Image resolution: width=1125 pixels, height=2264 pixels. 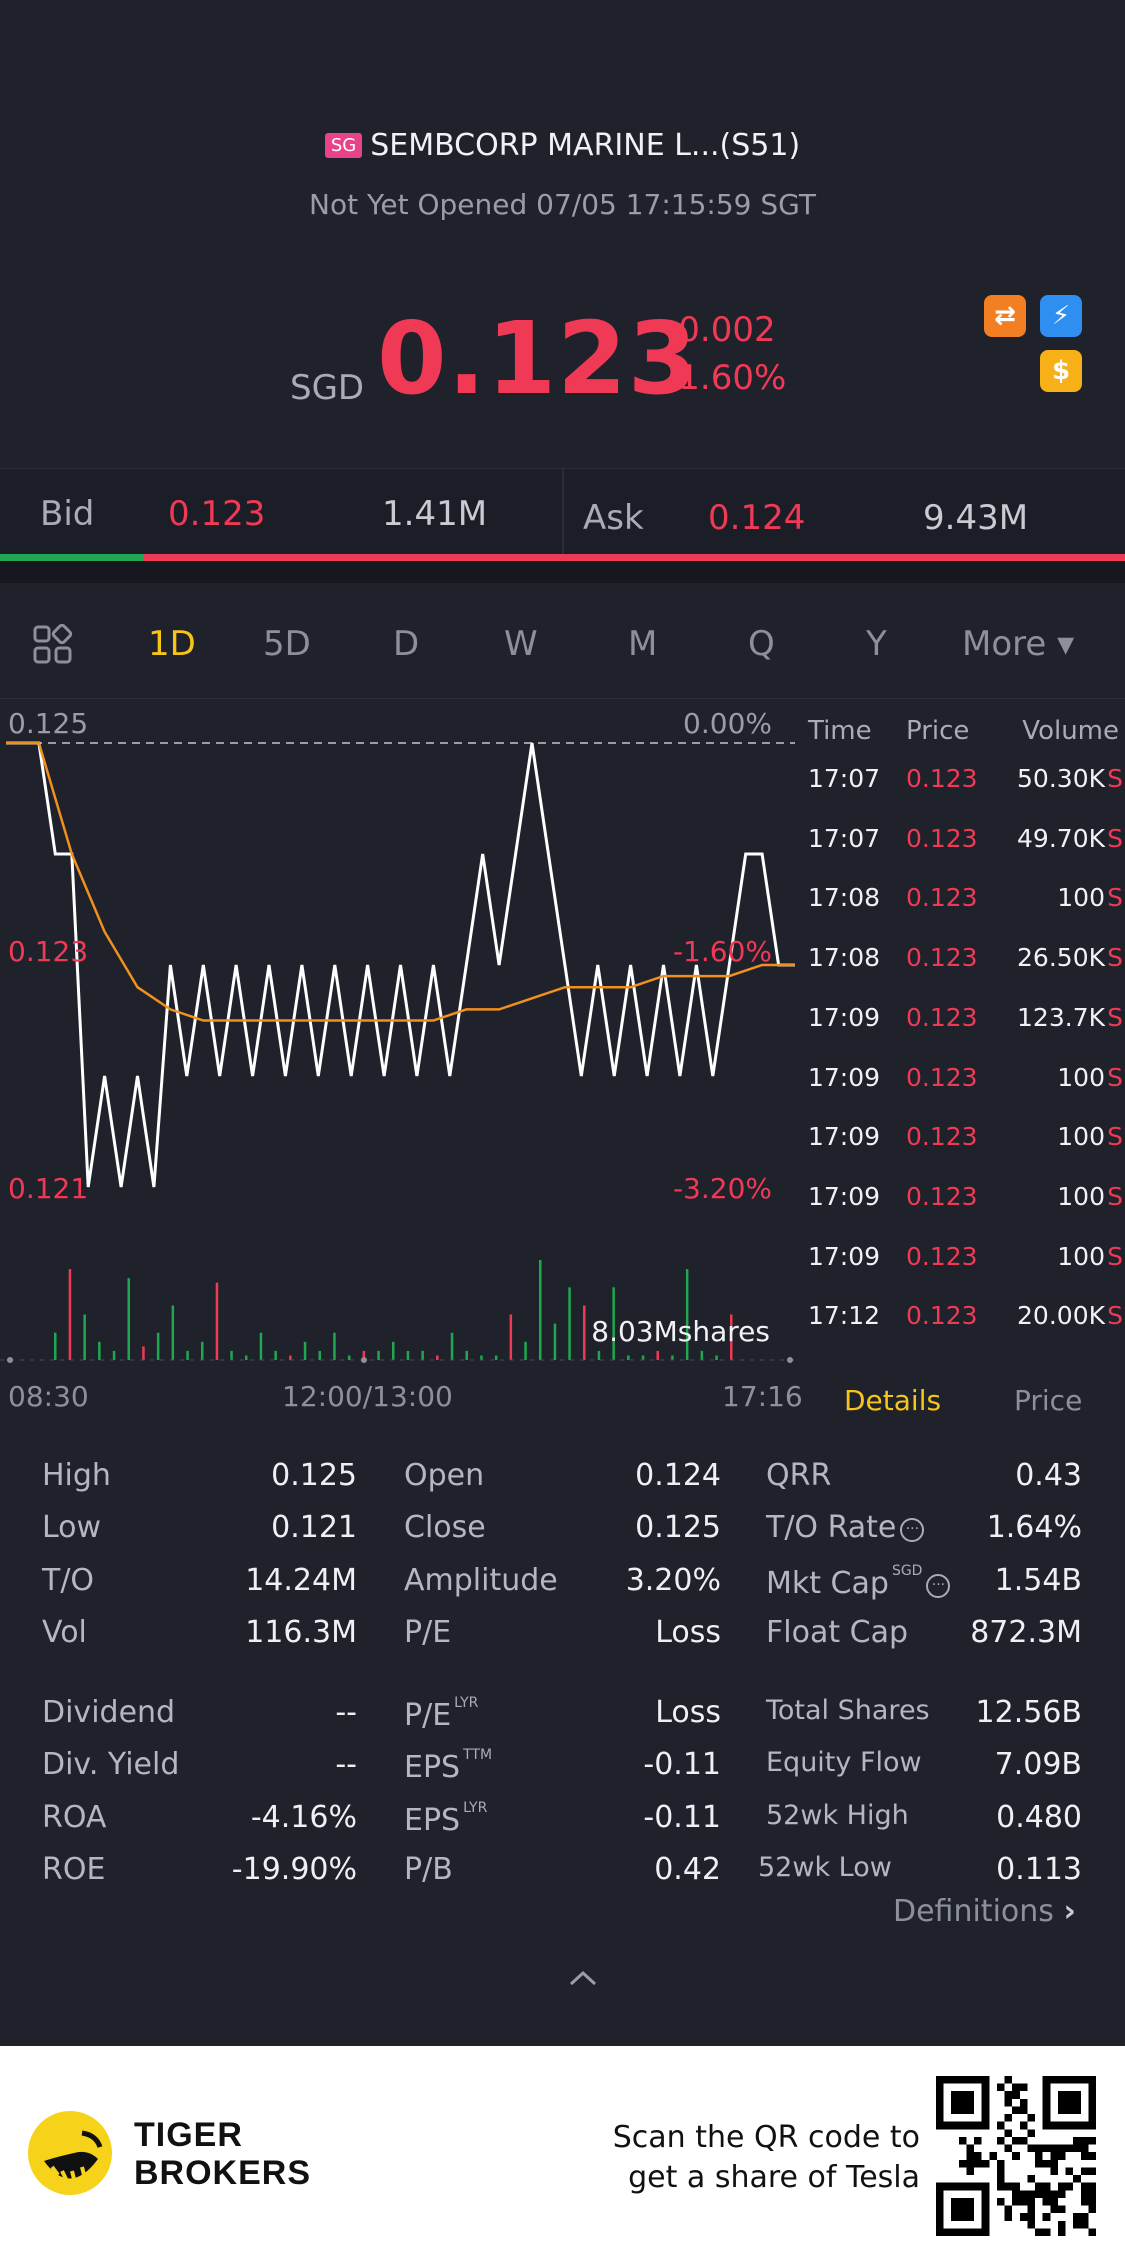 I want to click on stat-label: Float Cap, so click(x=837, y=1632).